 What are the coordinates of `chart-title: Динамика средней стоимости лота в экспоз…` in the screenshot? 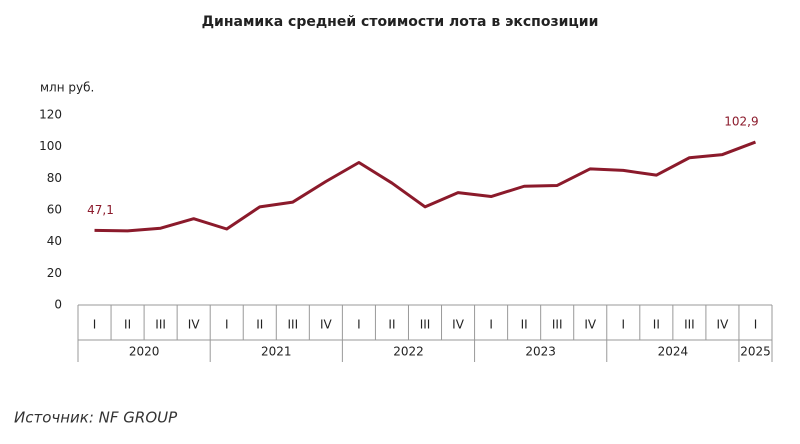 It's located at (400, 22).